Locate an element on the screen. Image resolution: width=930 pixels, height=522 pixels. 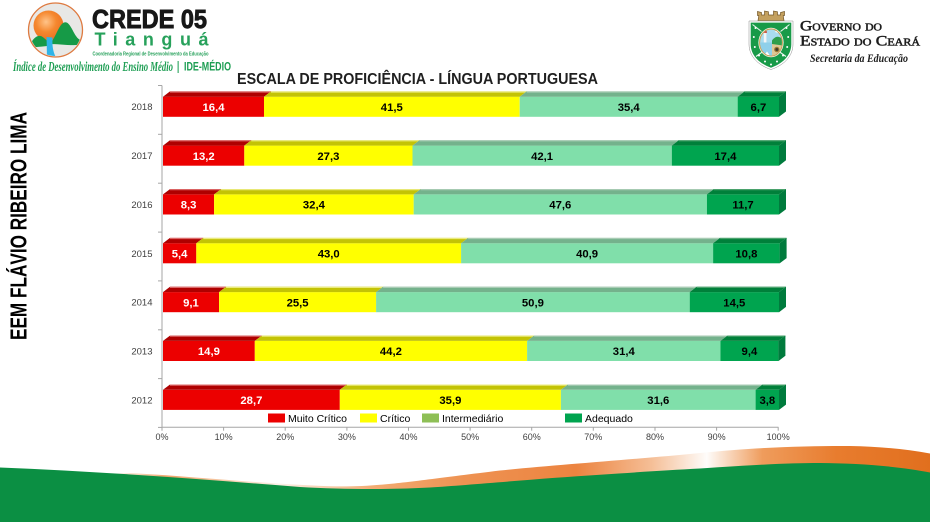
svg-text: 28,7 is located at coordinates (251, 401).